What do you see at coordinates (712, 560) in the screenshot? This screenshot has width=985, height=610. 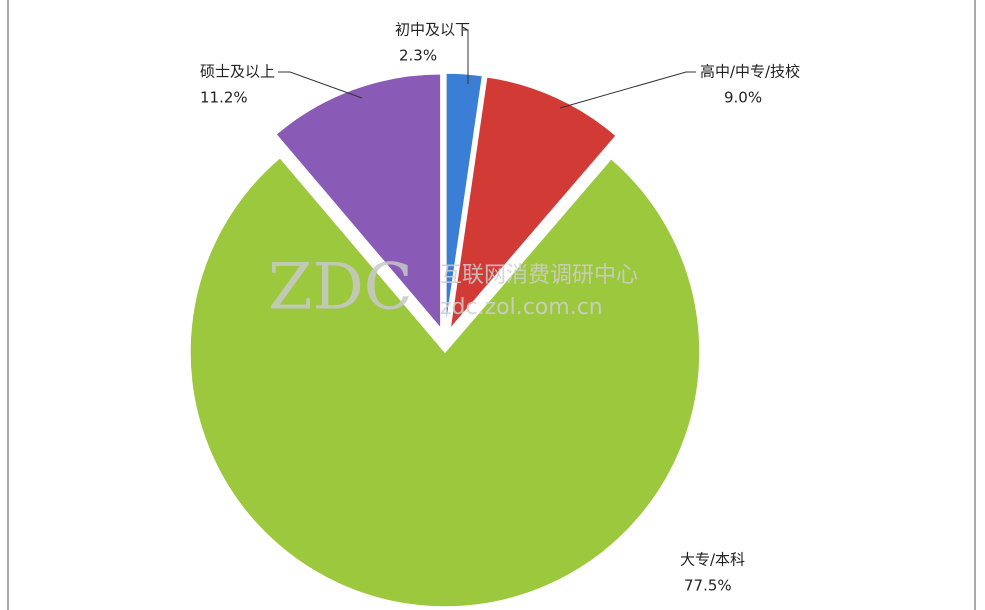 I see `slice-label: 大专/本科` at bounding box center [712, 560].